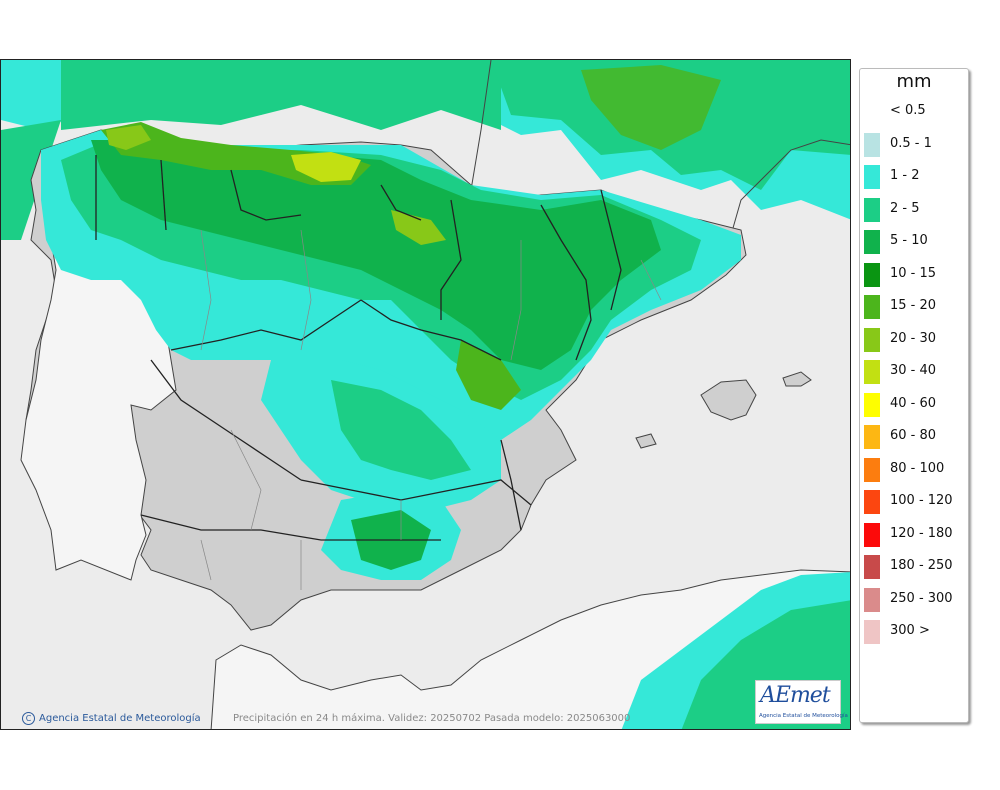  I want to click on legend-label: 250 - 300, so click(921, 598).